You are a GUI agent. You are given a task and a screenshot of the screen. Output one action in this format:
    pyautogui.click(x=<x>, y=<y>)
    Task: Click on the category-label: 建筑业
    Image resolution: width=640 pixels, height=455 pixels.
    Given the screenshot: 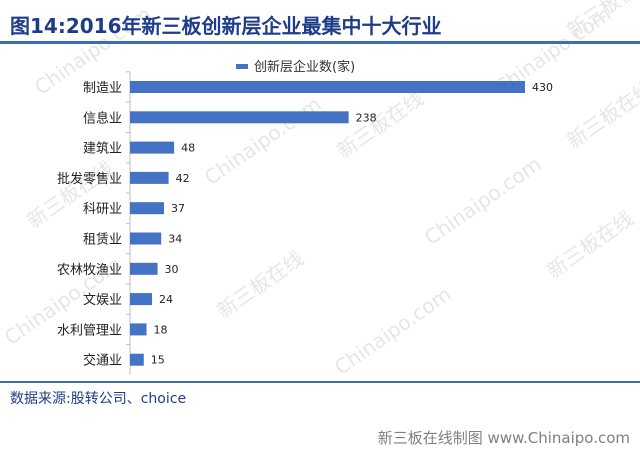 What is the action you would take?
    pyautogui.click(x=102, y=149)
    